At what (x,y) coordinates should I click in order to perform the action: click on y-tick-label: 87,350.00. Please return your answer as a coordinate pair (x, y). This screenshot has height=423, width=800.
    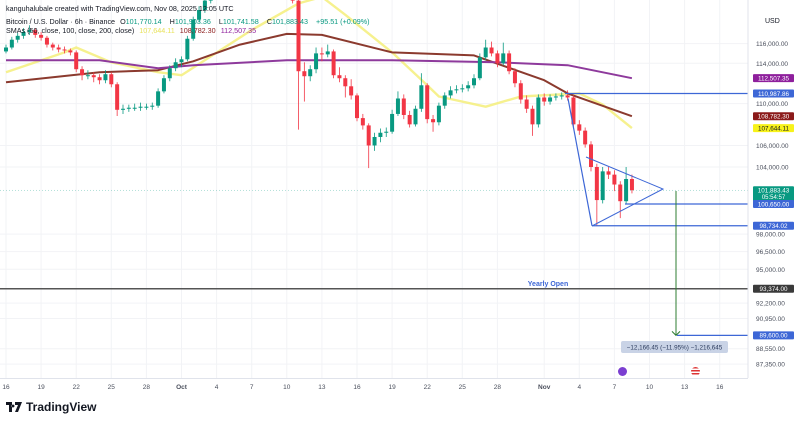
    Looking at the image, I should click on (770, 365).